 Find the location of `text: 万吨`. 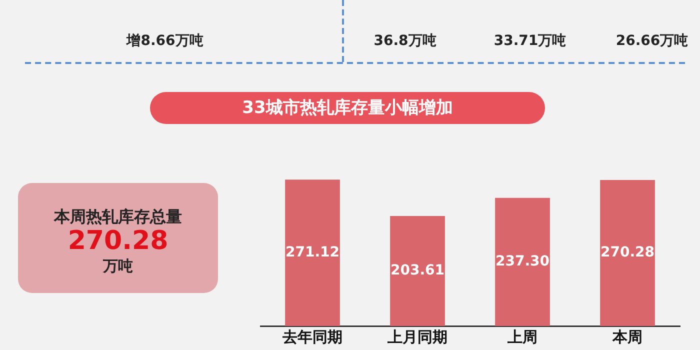

text: 万吨 is located at coordinates (118, 266).